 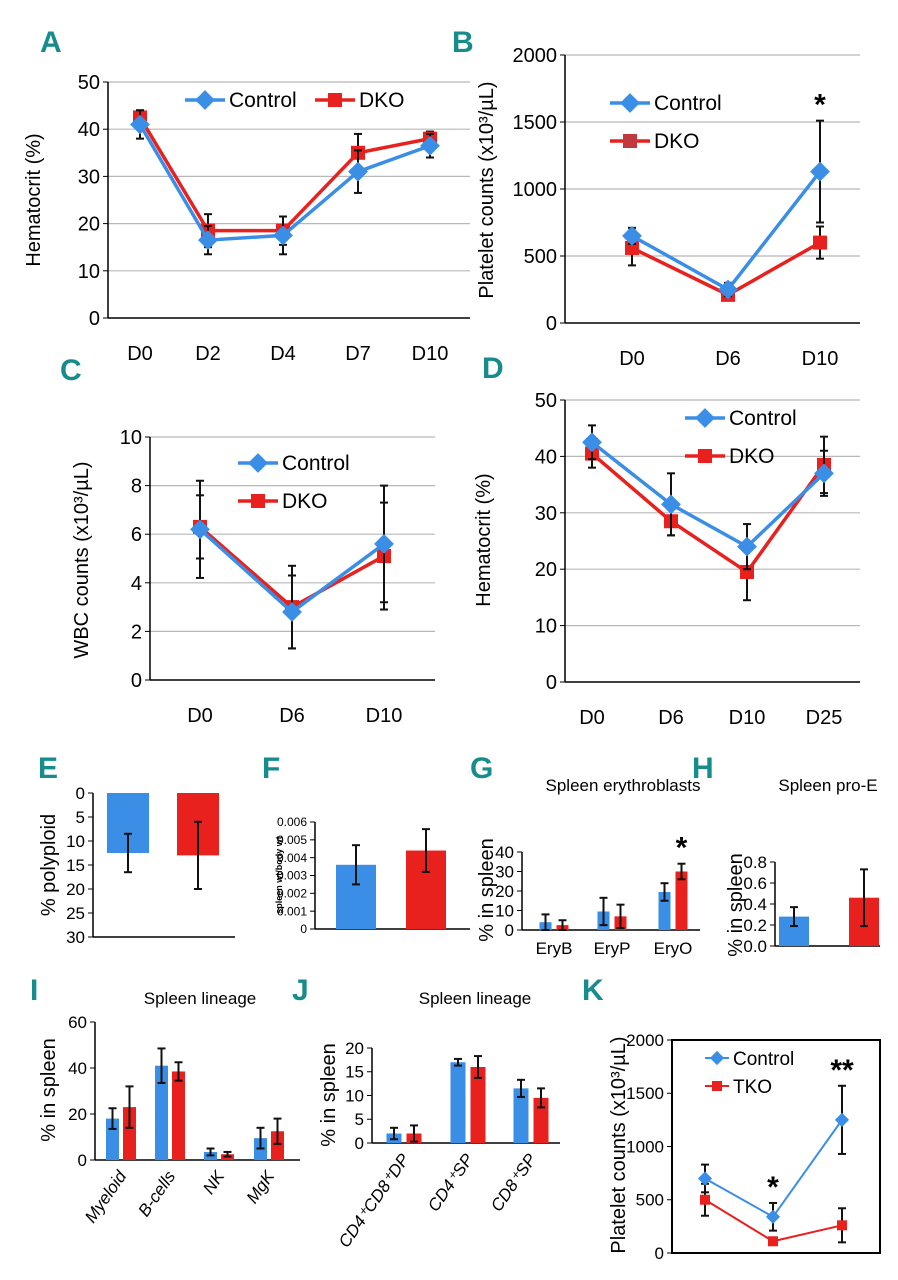 I want to click on panel-letter: A, so click(x=51, y=42).